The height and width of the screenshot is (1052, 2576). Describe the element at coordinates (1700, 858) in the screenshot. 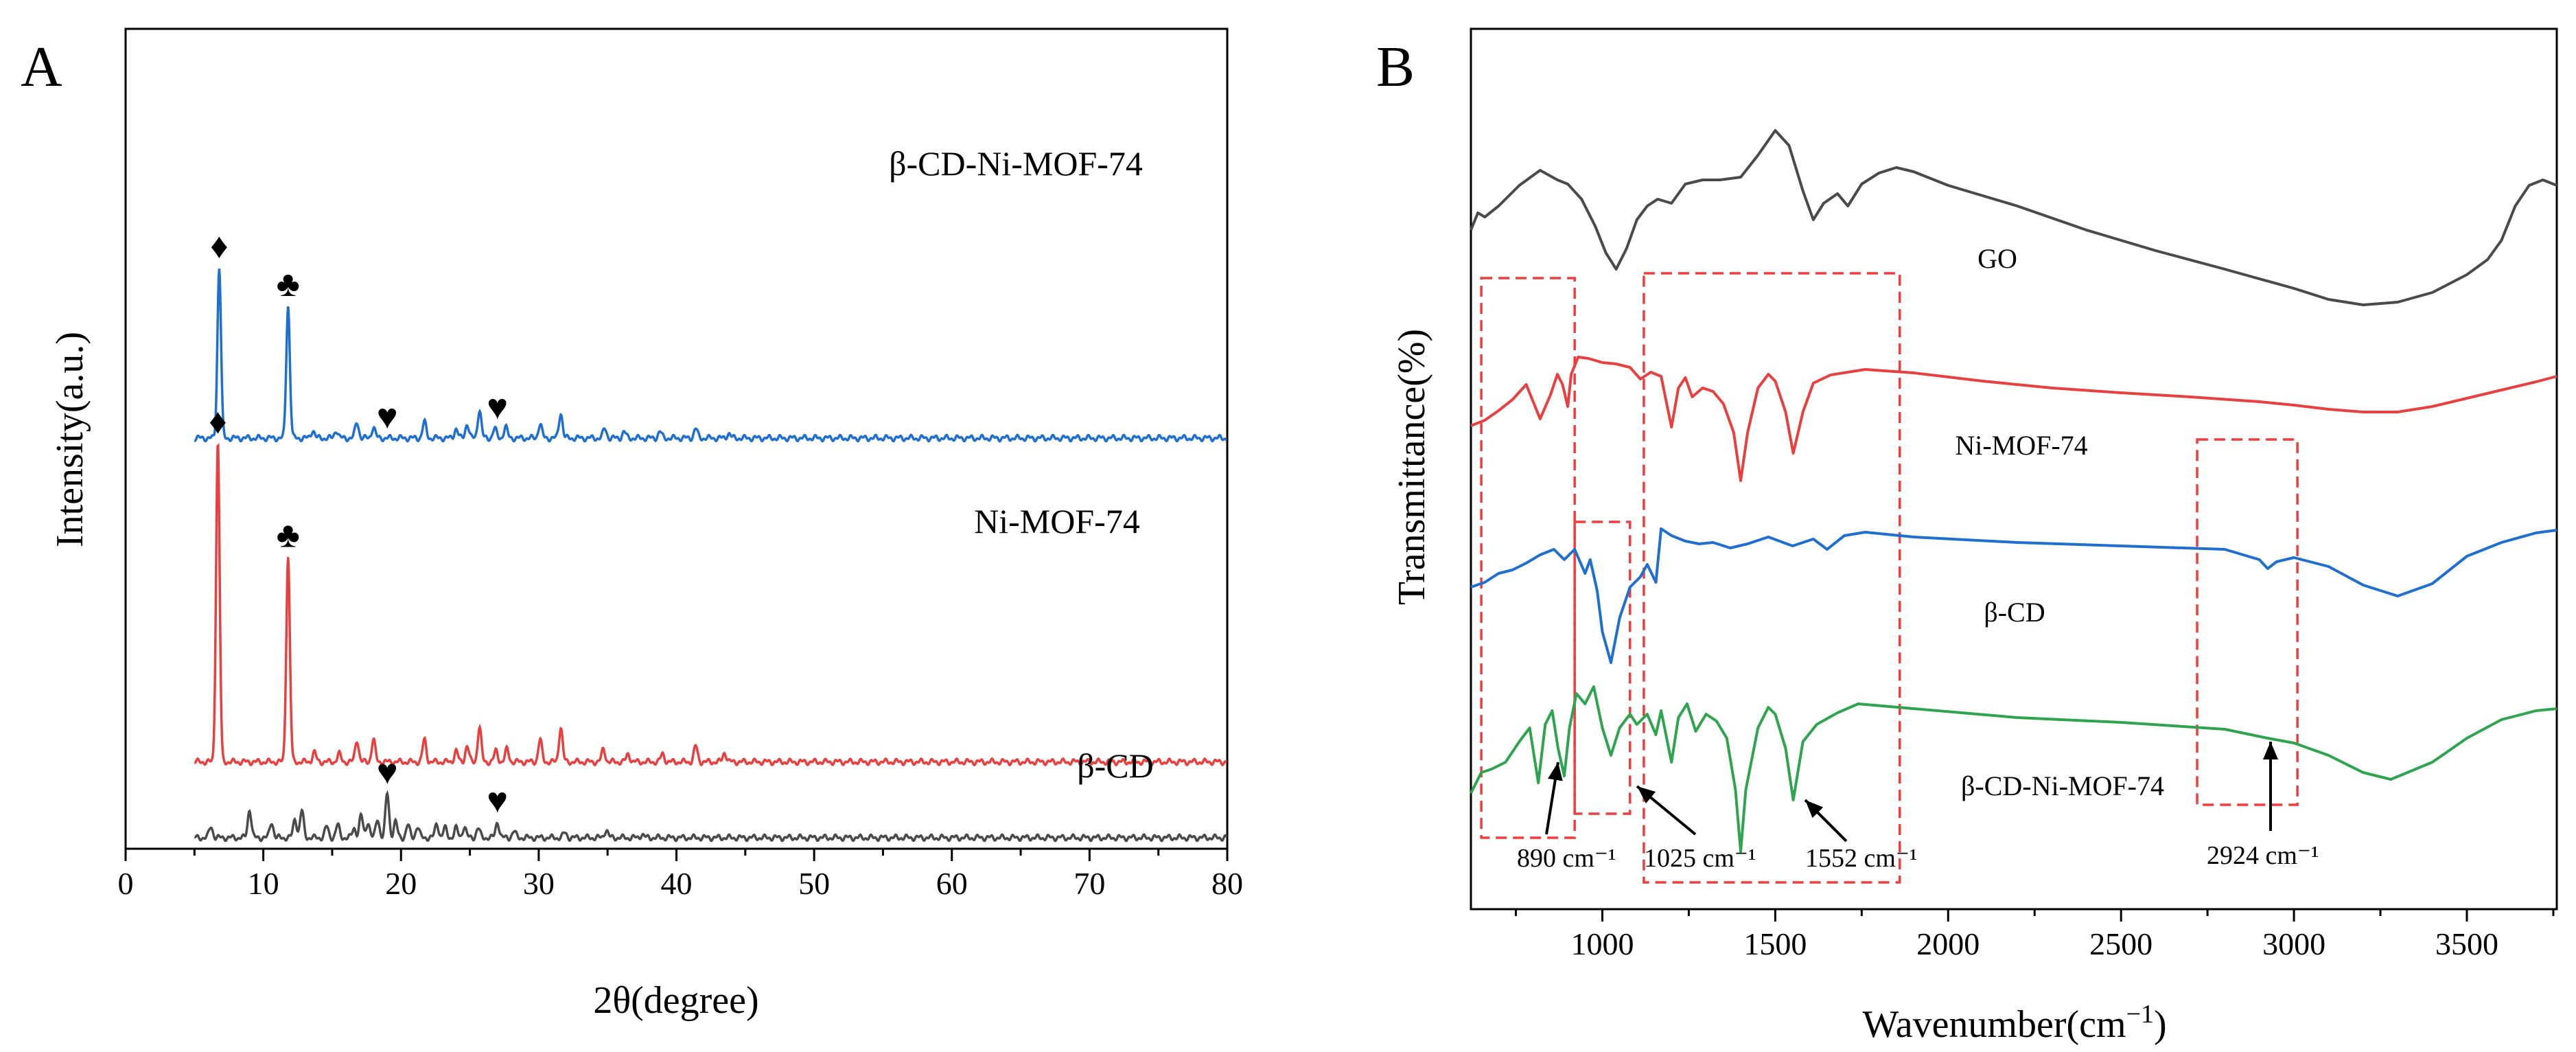

I see `annotation-label-1025: 1025 cm⁻¹` at that location.